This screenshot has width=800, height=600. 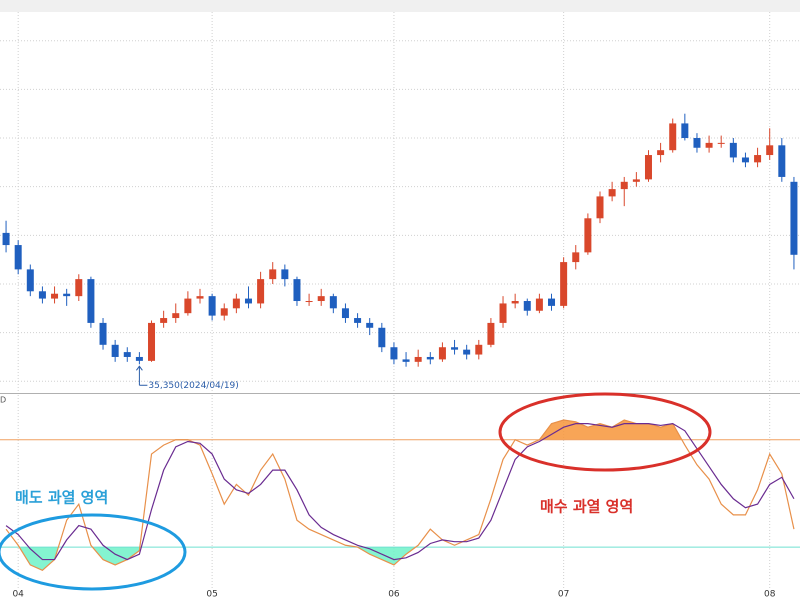 What do you see at coordinates (563, 595) in the screenshot?
I see `x-tick-label: 07` at bounding box center [563, 595].